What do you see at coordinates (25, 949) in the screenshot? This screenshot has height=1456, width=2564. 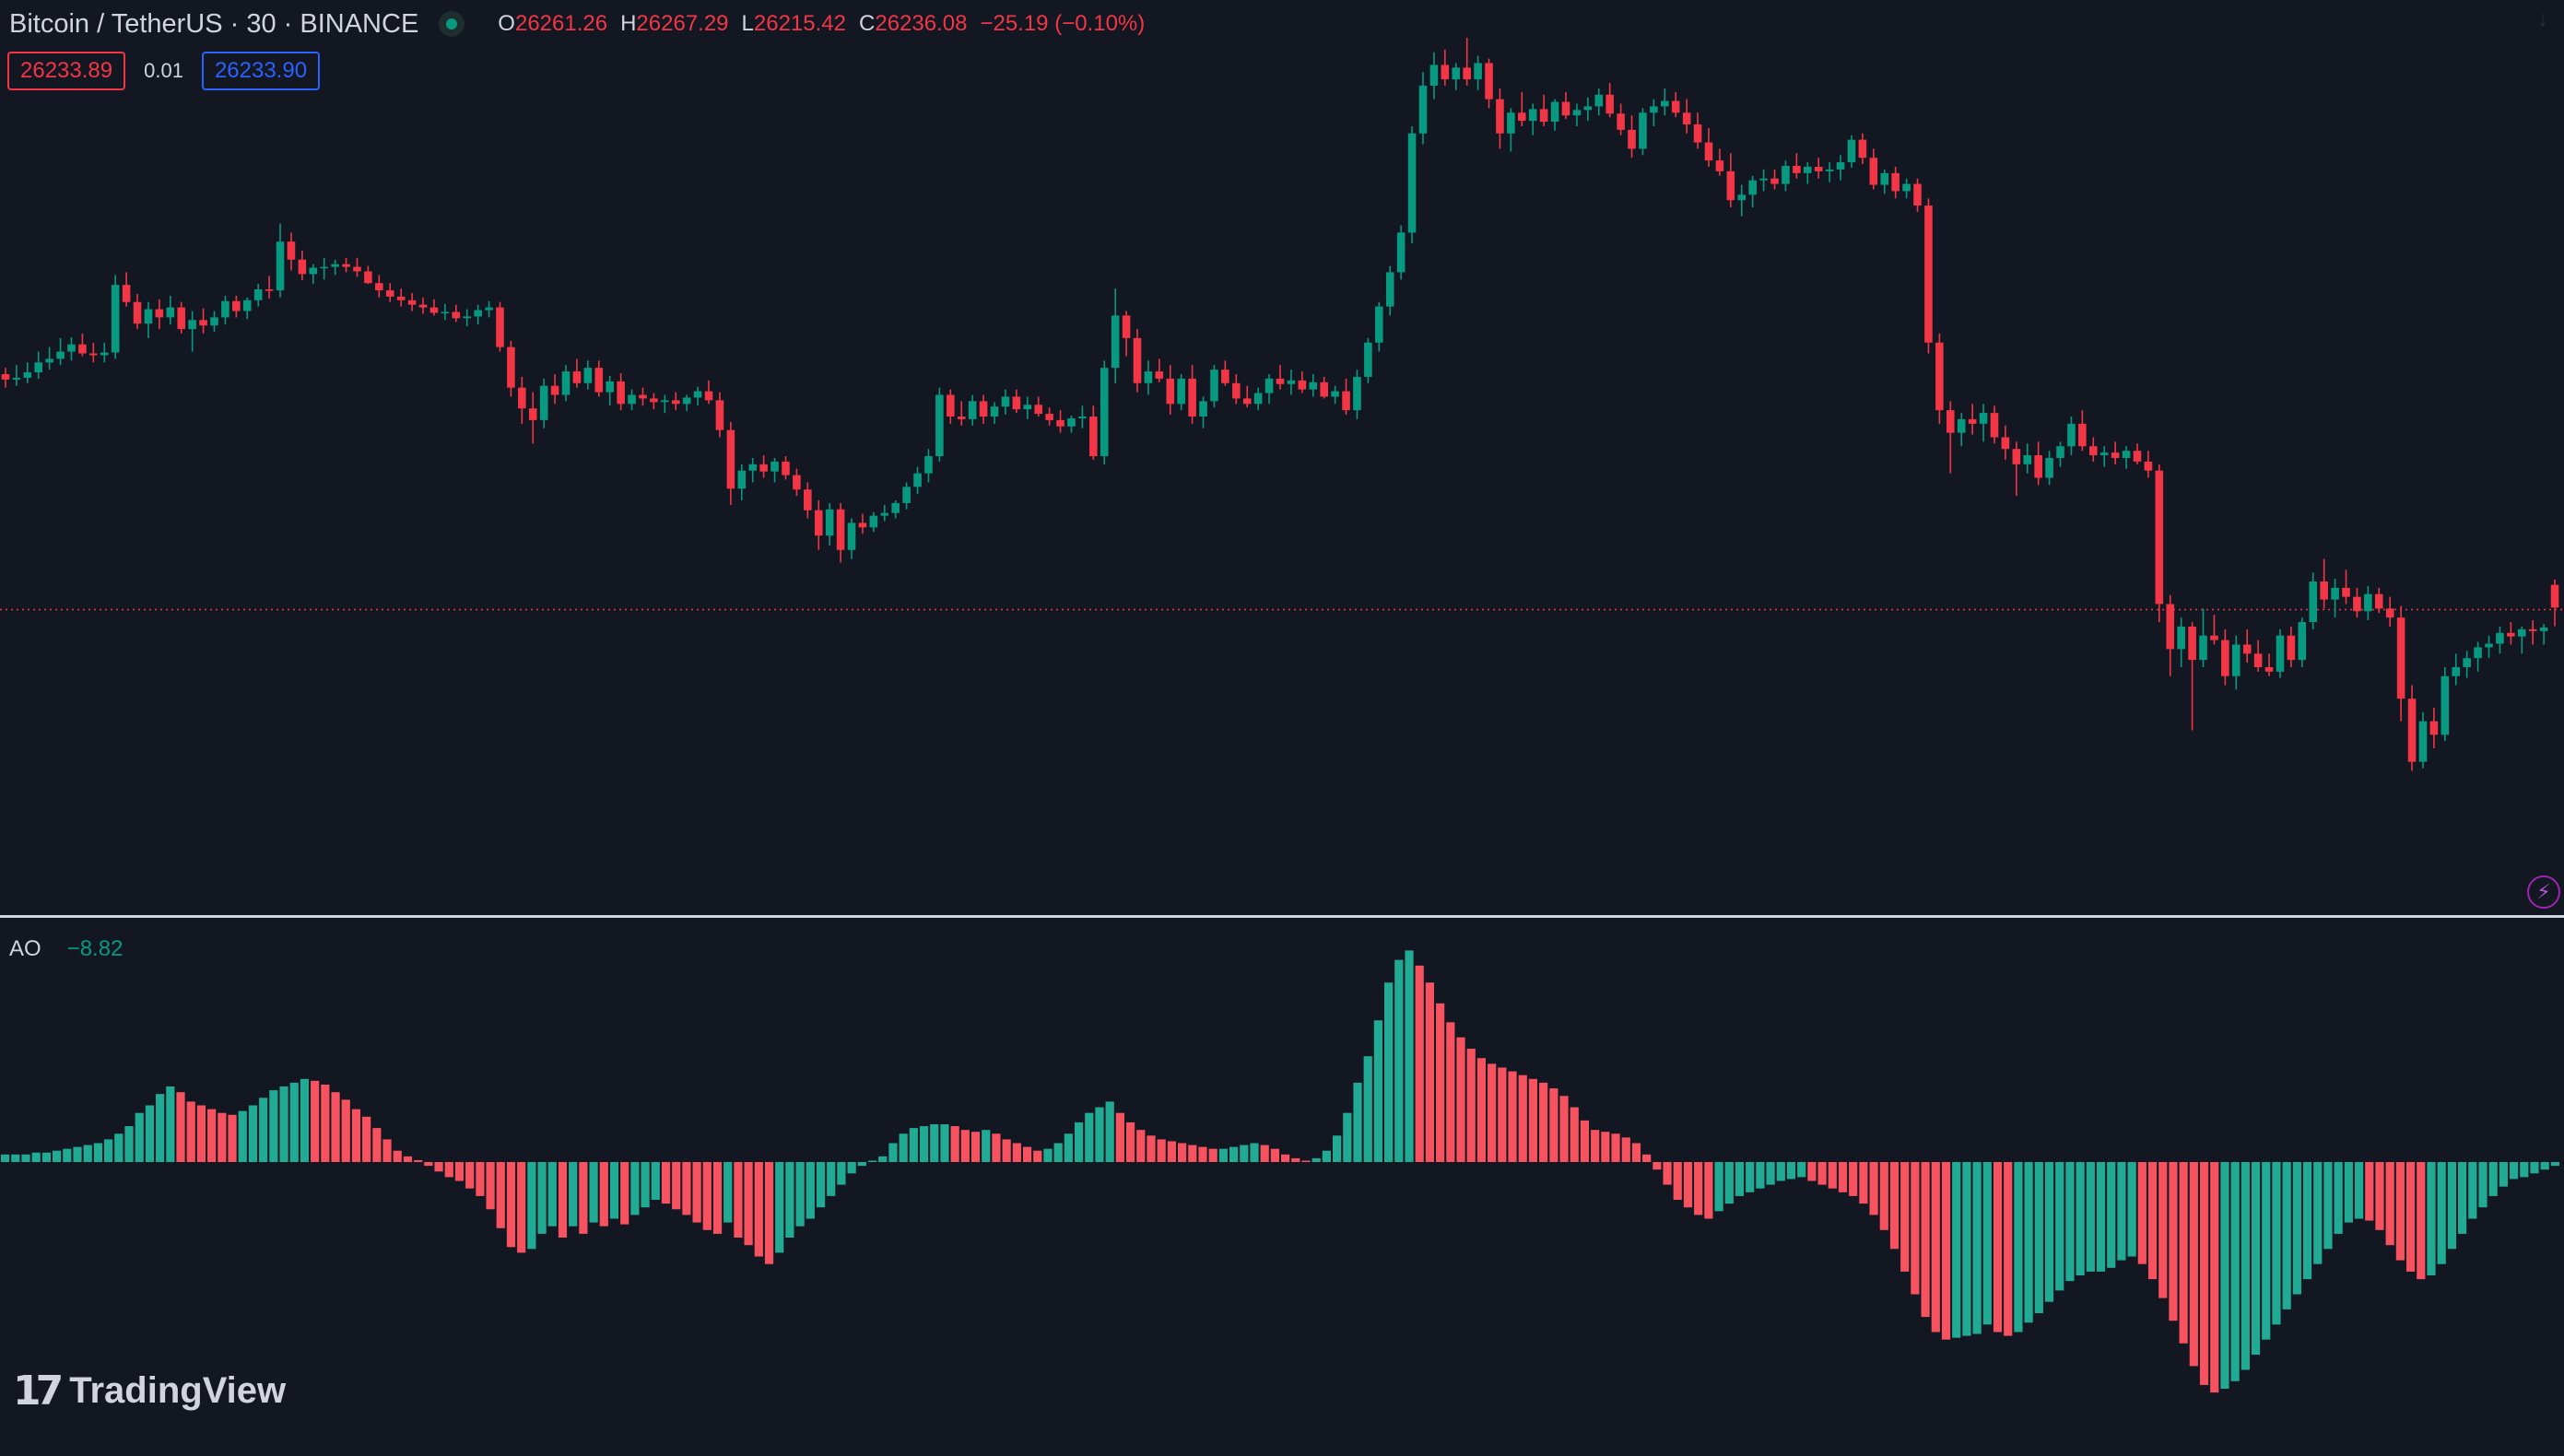 I see `ao-name: AO` at bounding box center [25, 949].